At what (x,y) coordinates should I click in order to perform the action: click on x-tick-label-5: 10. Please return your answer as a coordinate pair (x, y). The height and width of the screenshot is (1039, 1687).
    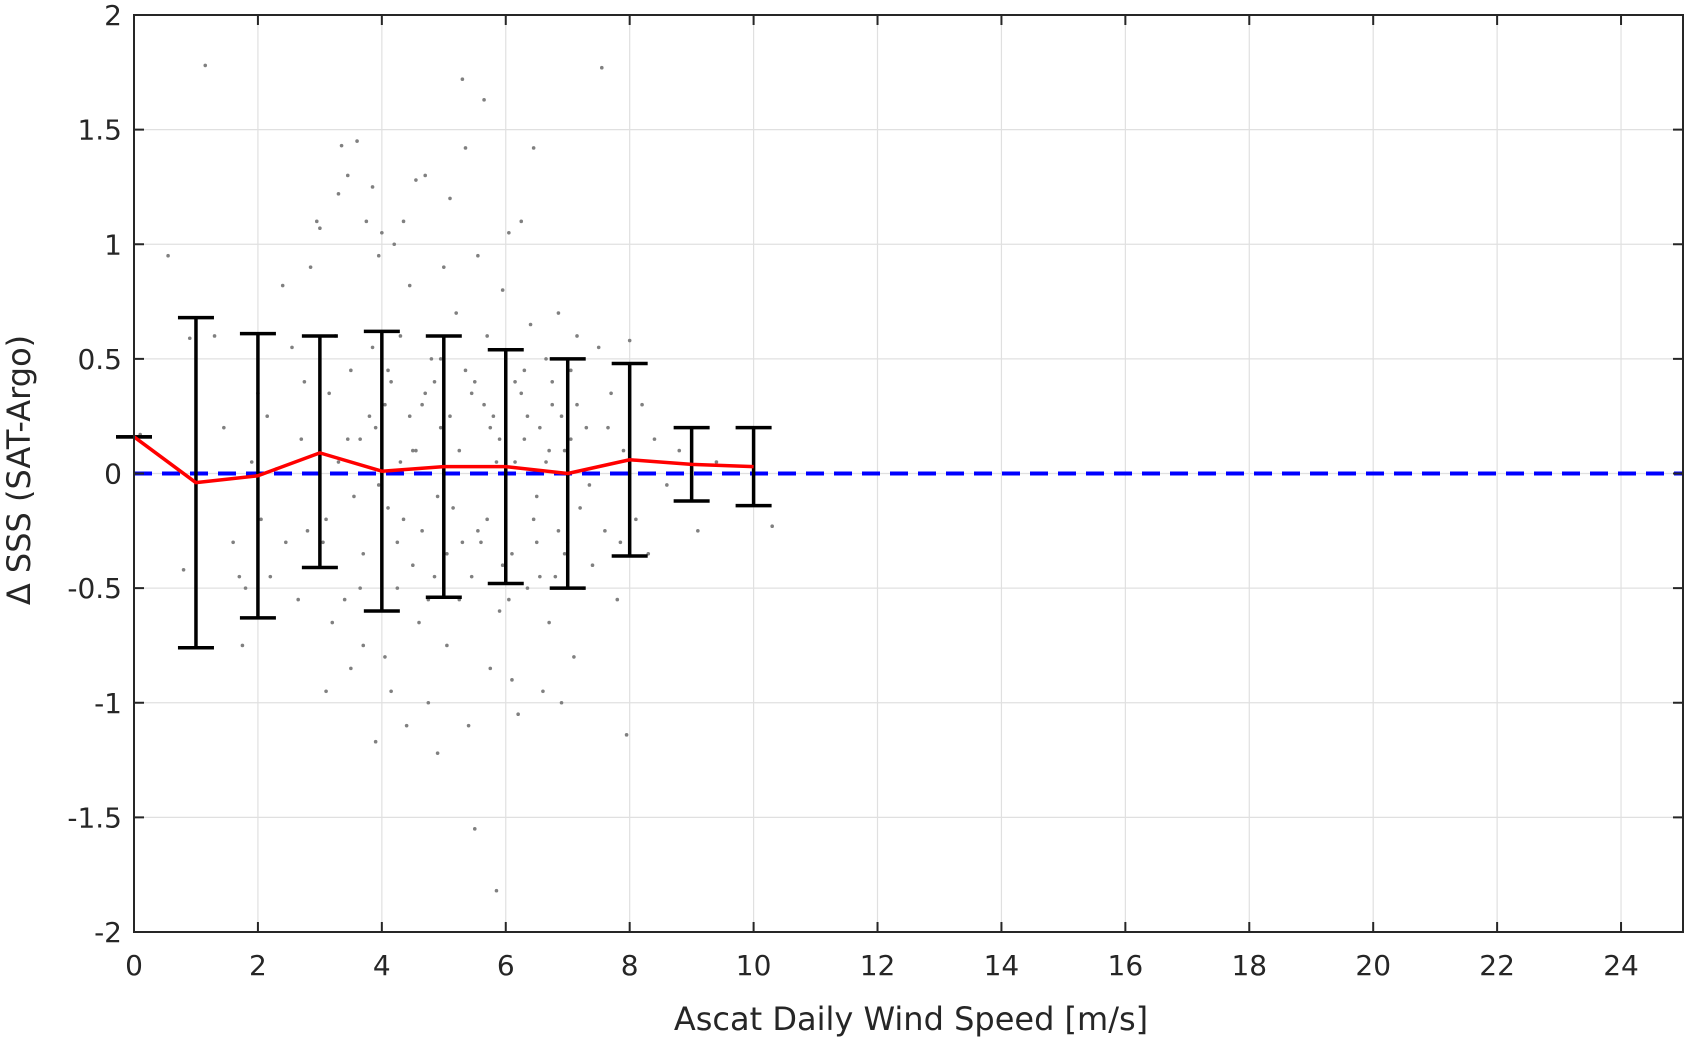
    Looking at the image, I should click on (754, 965).